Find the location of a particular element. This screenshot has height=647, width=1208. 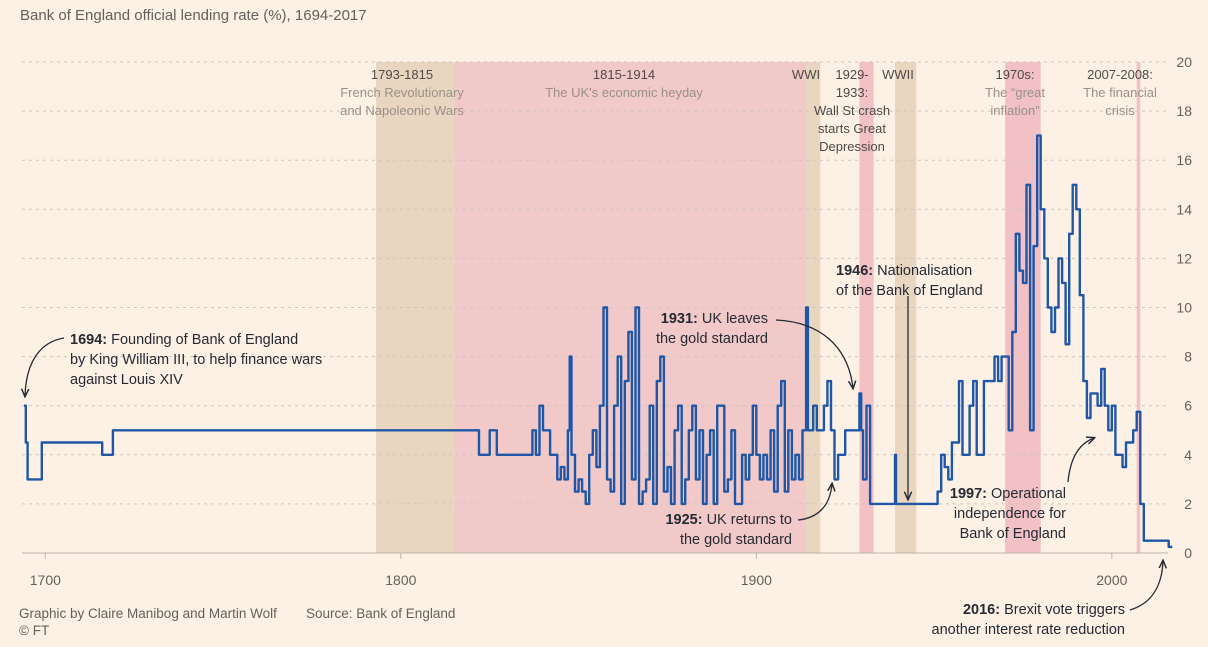

period-label-2-0: WWI is located at coordinates (806, 74).